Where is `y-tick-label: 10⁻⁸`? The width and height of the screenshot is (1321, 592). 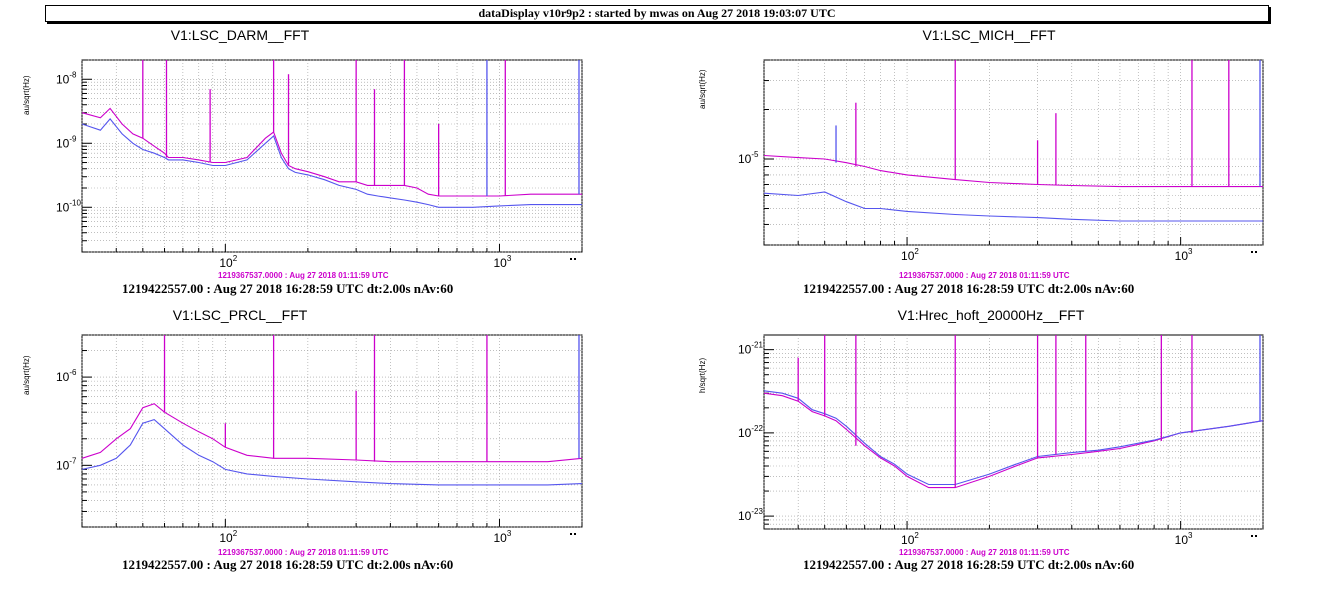 y-tick-label: 10⁻⁸ is located at coordinates (66, 78).